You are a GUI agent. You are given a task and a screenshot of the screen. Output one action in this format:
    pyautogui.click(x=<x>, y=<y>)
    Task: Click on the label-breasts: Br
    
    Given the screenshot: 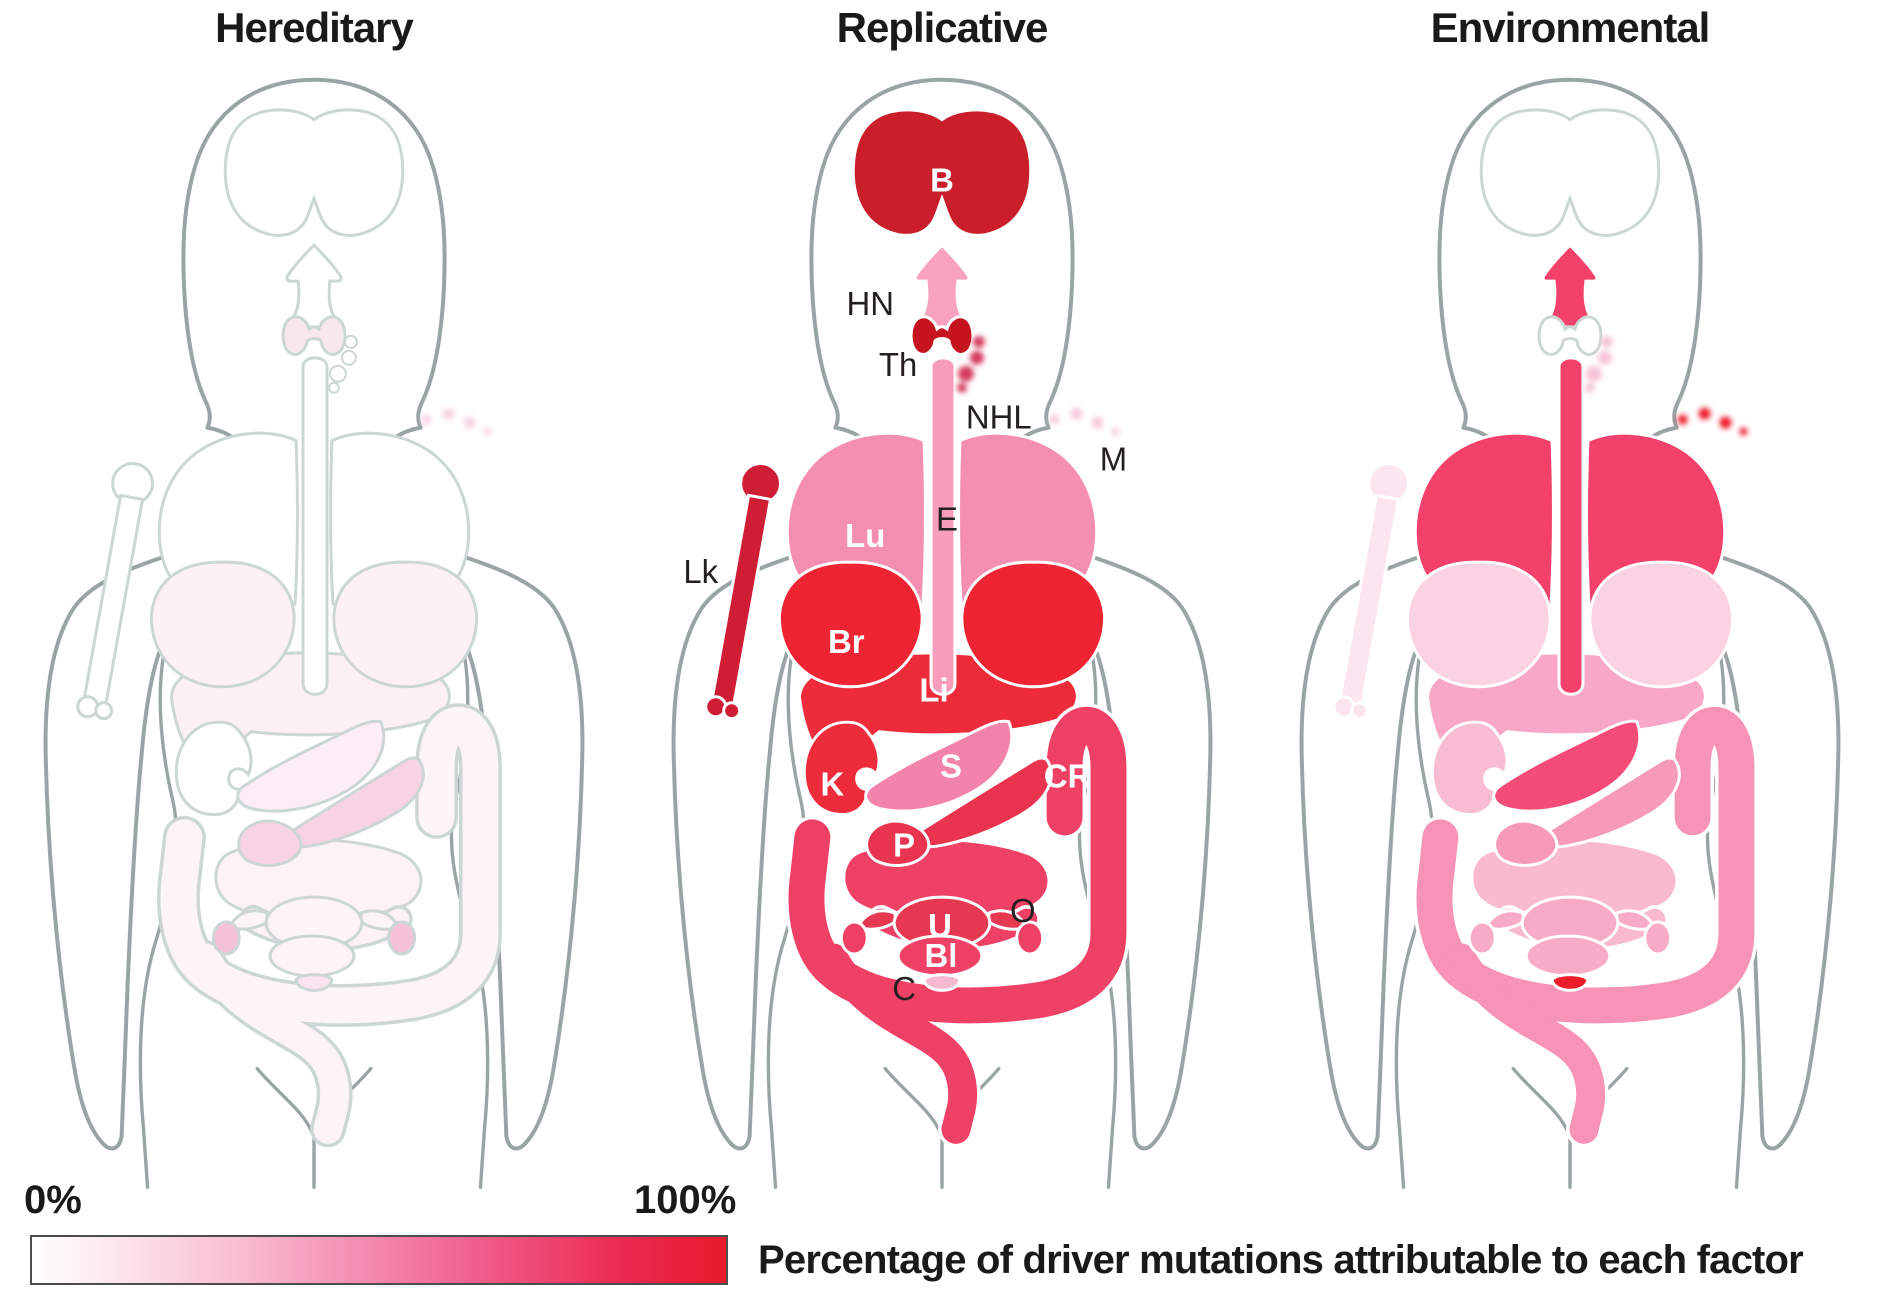 What is the action you would take?
    pyautogui.click(x=846, y=641)
    